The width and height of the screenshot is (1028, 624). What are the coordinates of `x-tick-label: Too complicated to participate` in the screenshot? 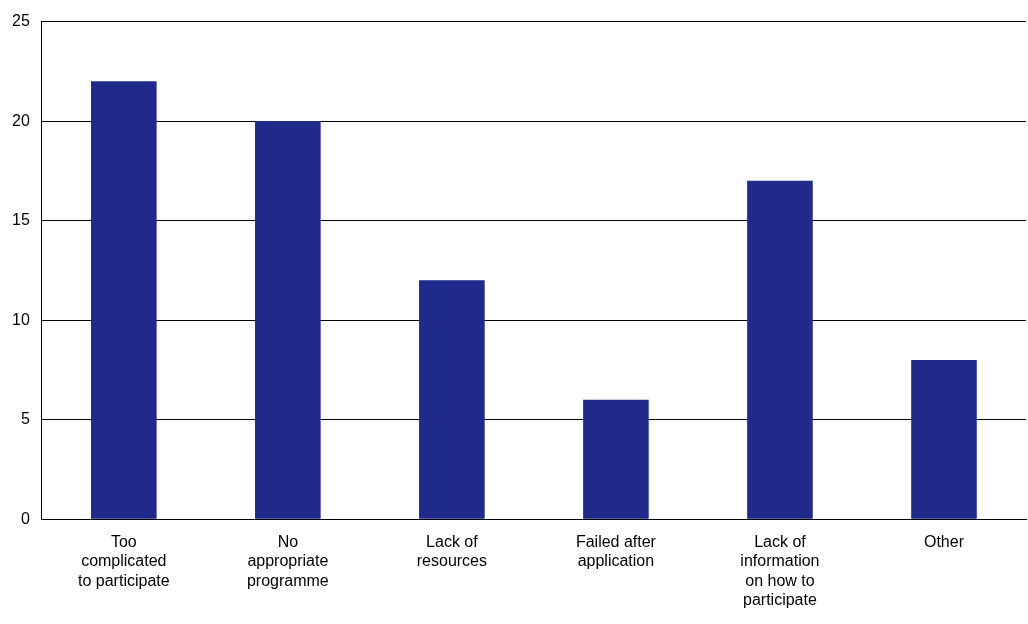 It's located at (124, 561).